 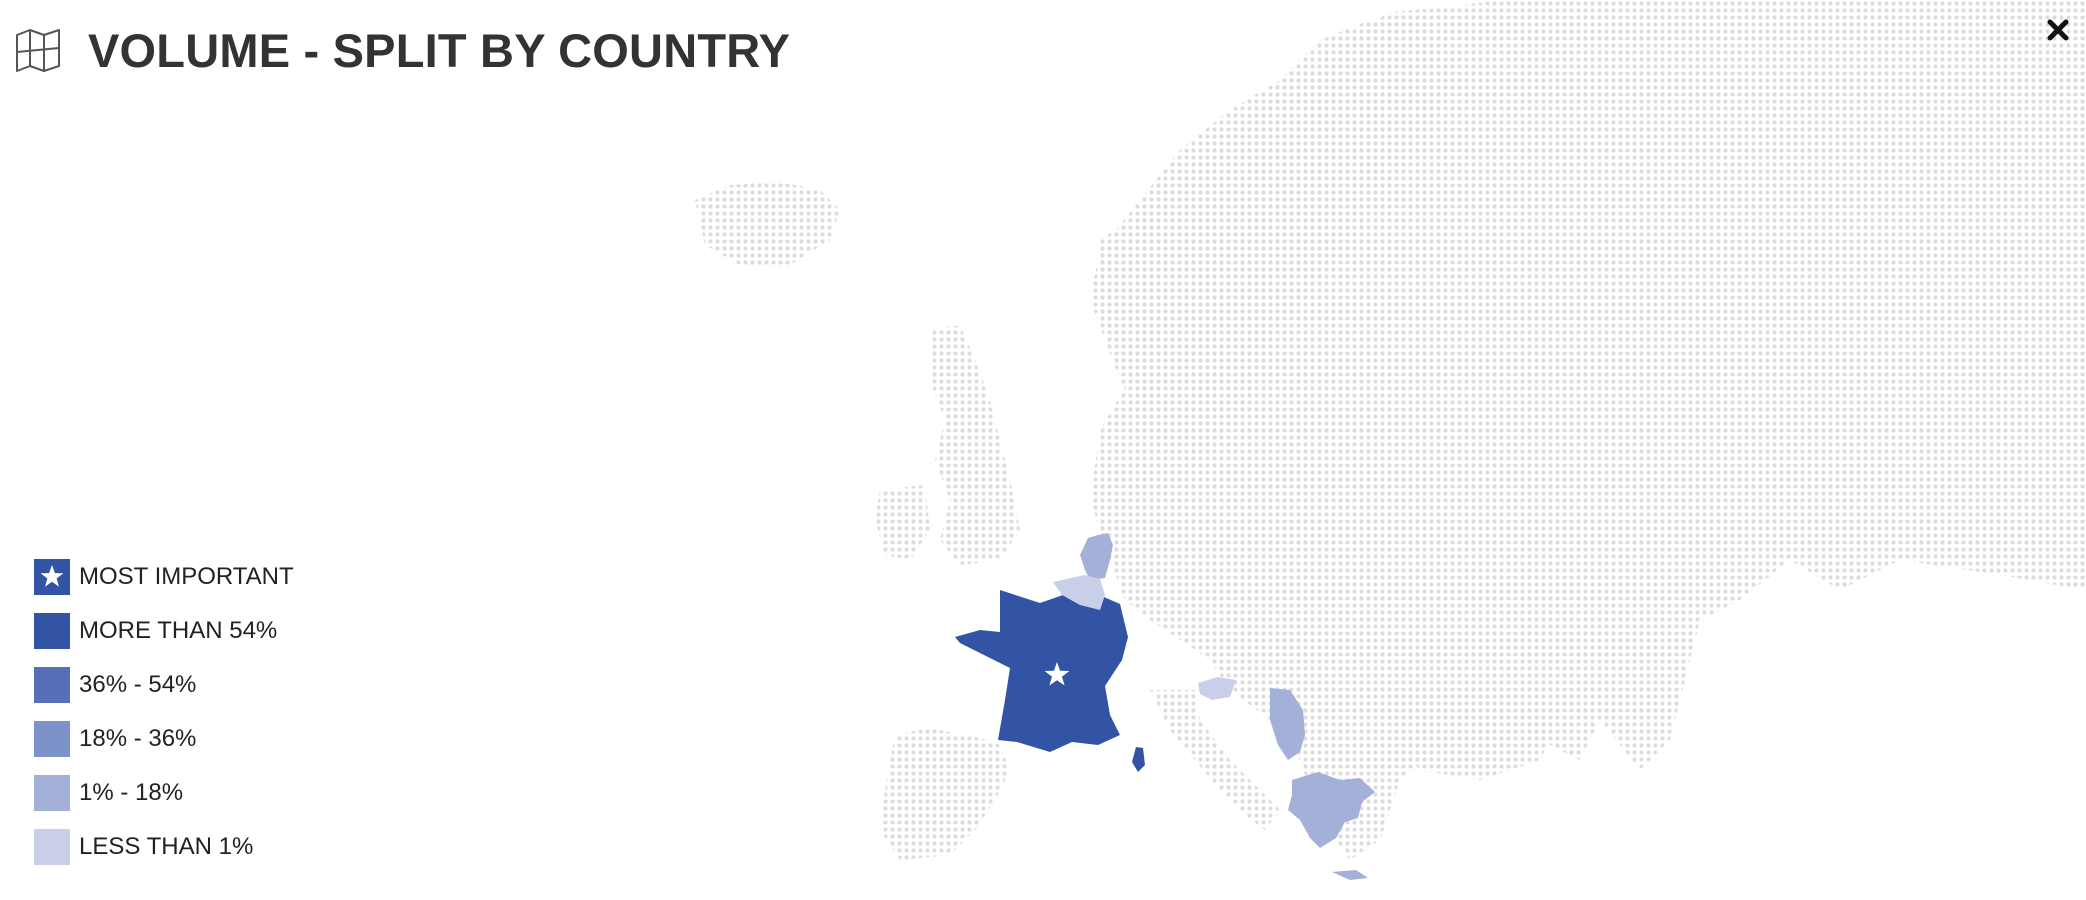 I want to click on legend-item-most-important: MOST IMPORTANT, so click(x=164, y=577).